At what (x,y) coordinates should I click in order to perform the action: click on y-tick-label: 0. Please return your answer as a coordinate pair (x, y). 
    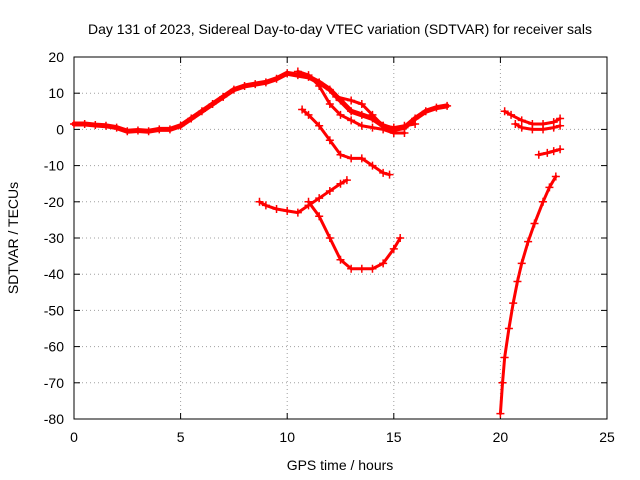
    Looking at the image, I should click on (60, 129).